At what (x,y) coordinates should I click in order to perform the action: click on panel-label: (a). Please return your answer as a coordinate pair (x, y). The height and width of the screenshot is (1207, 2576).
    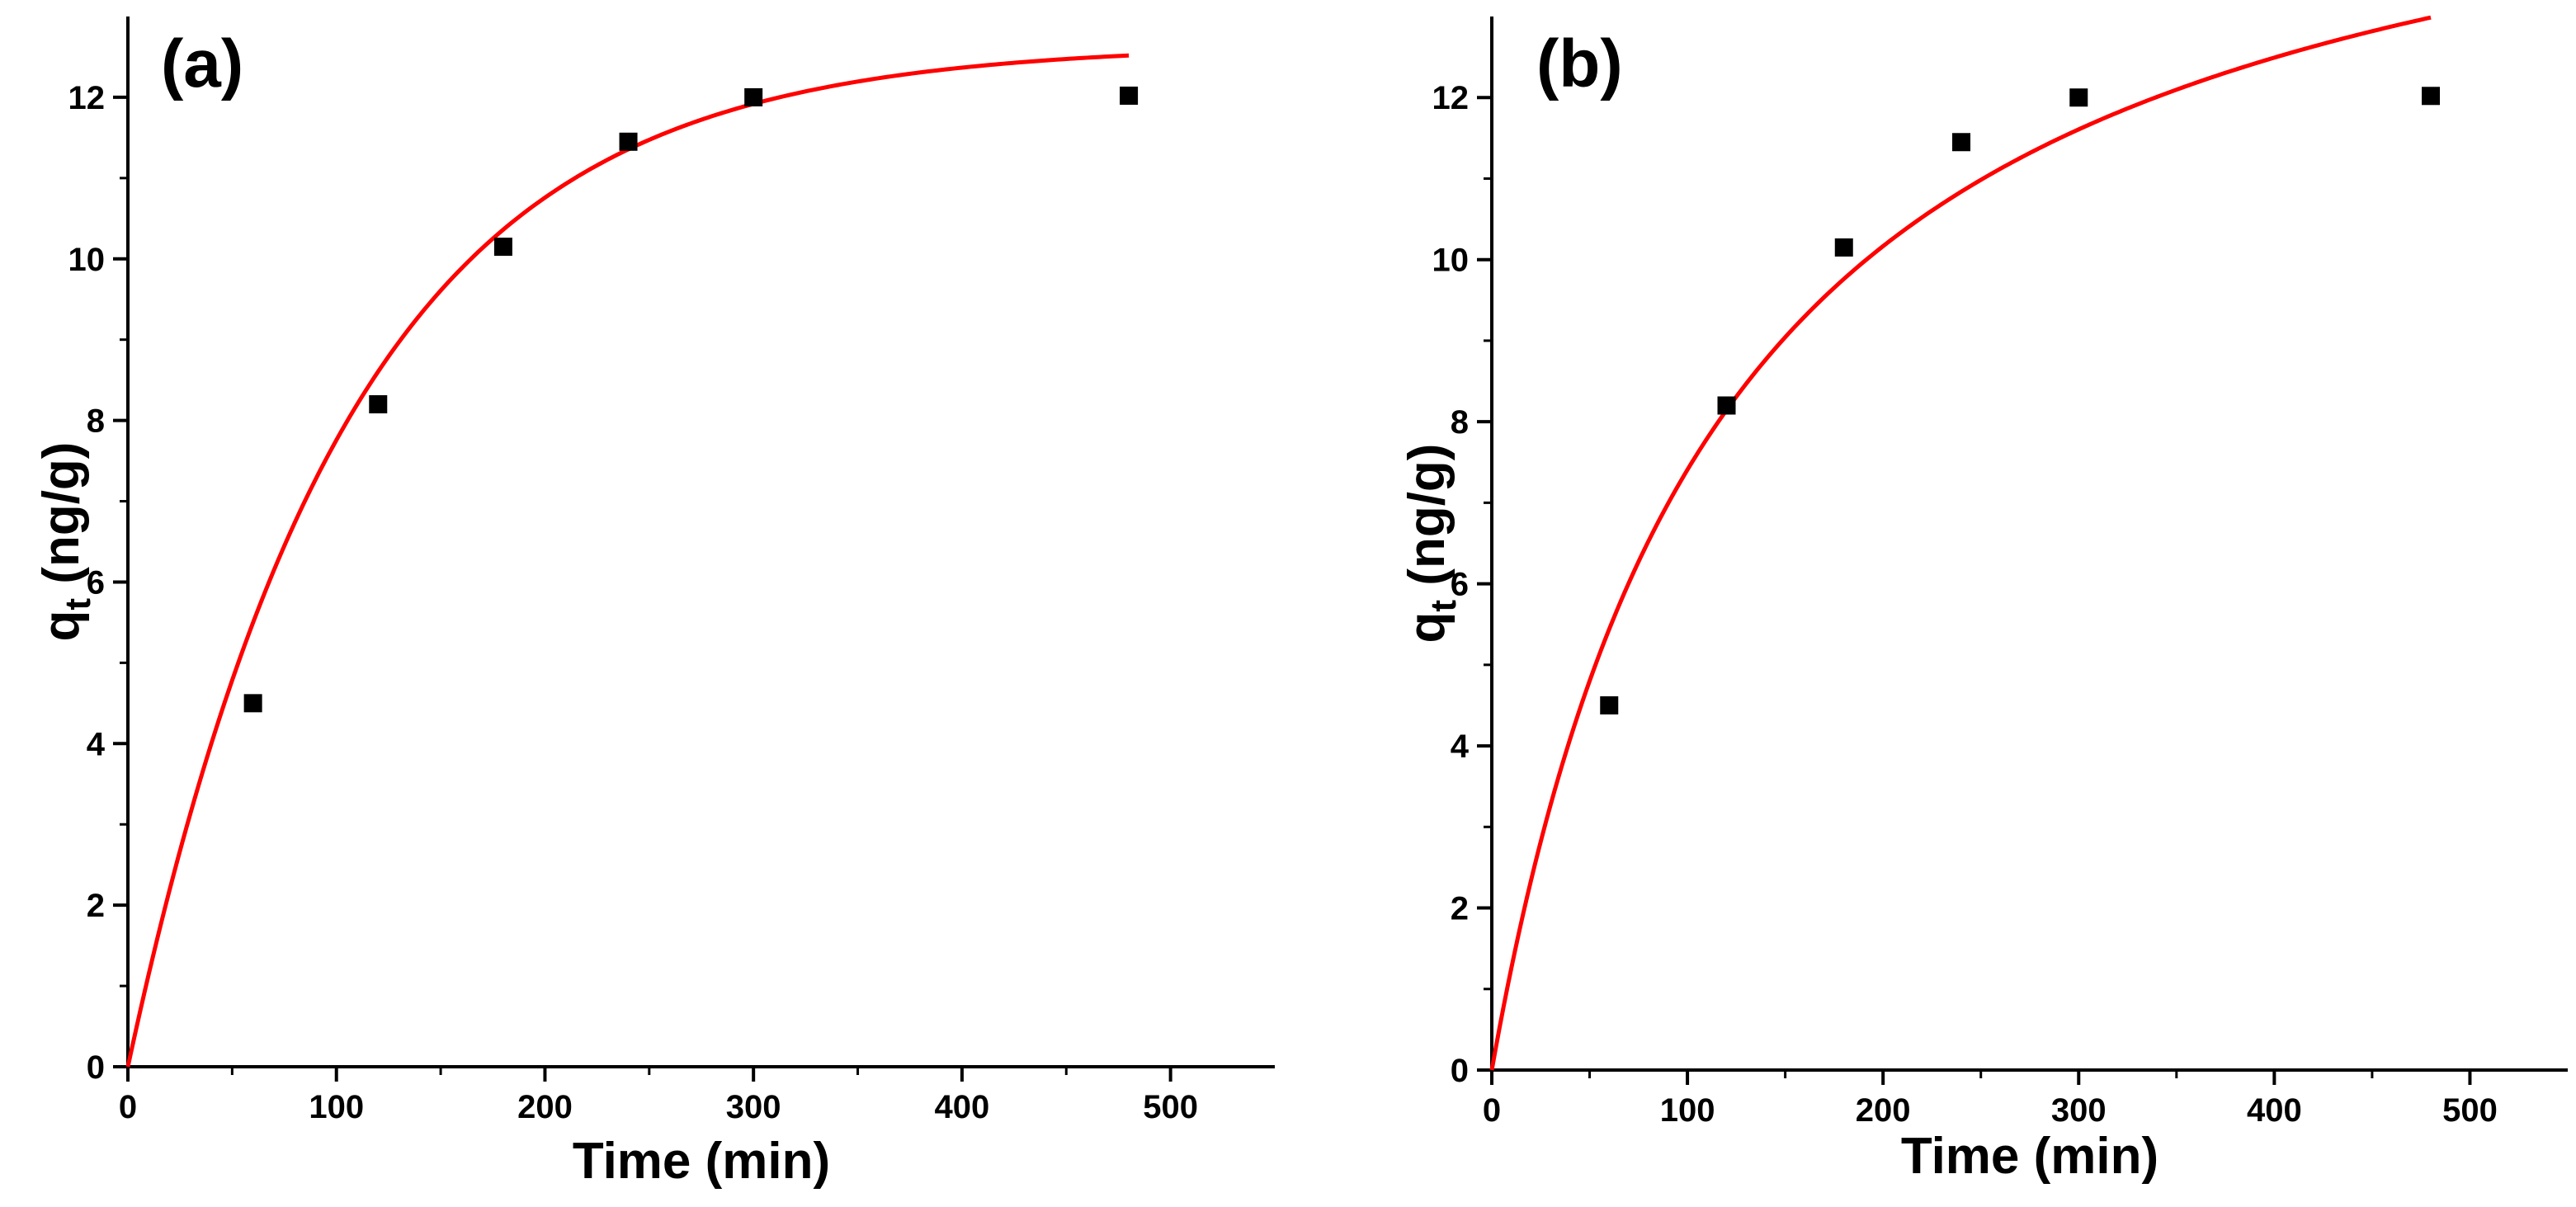
    Looking at the image, I should click on (202, 63).